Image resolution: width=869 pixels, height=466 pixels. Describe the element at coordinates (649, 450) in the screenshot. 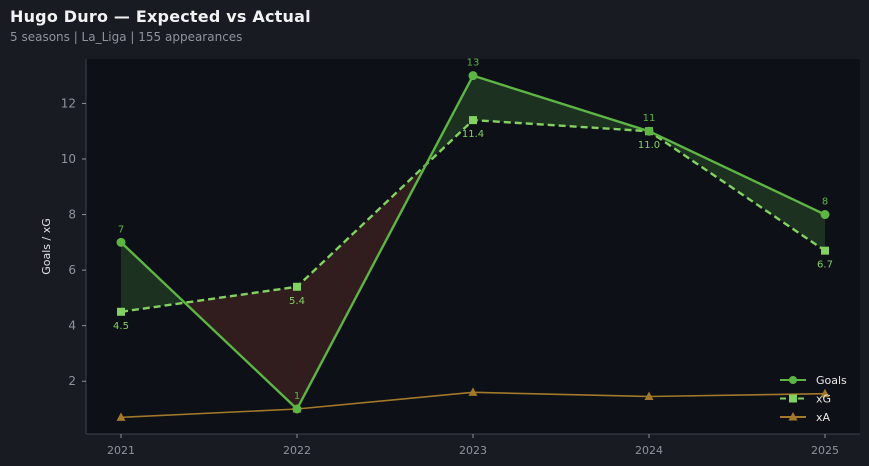

I see `x-tick-label: 2024` at that location.